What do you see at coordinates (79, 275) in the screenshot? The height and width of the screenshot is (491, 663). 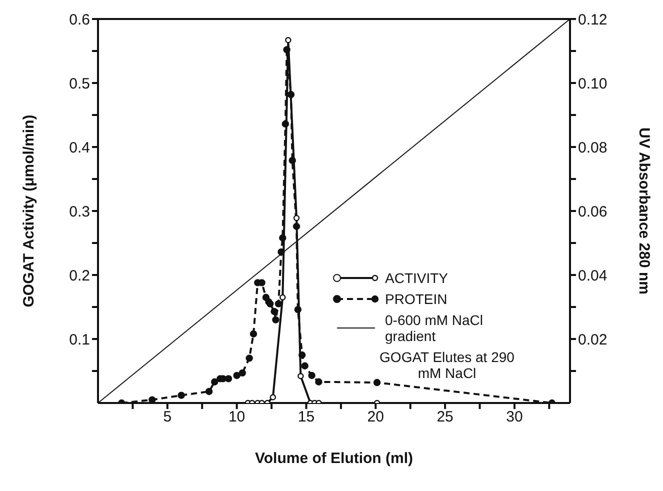 I see `y-tick-label: 0.2` at bounding box center [79, 275].